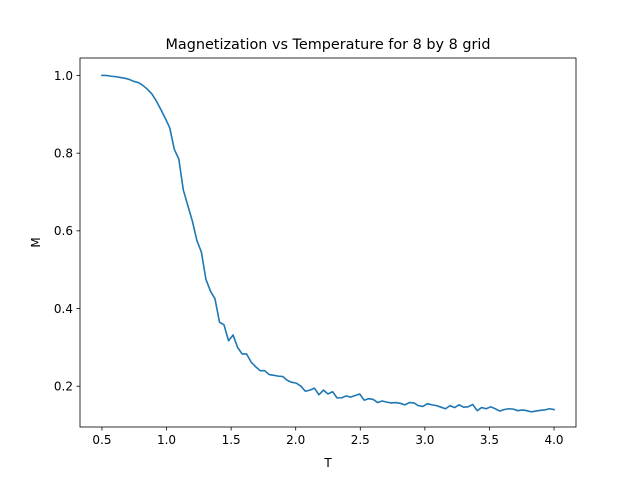 The width and height of the screenshot is (640, 480). Describe the element at coordinates (295, 440) in the screenshot. I see `x-tick-label: 2.0` at that location.